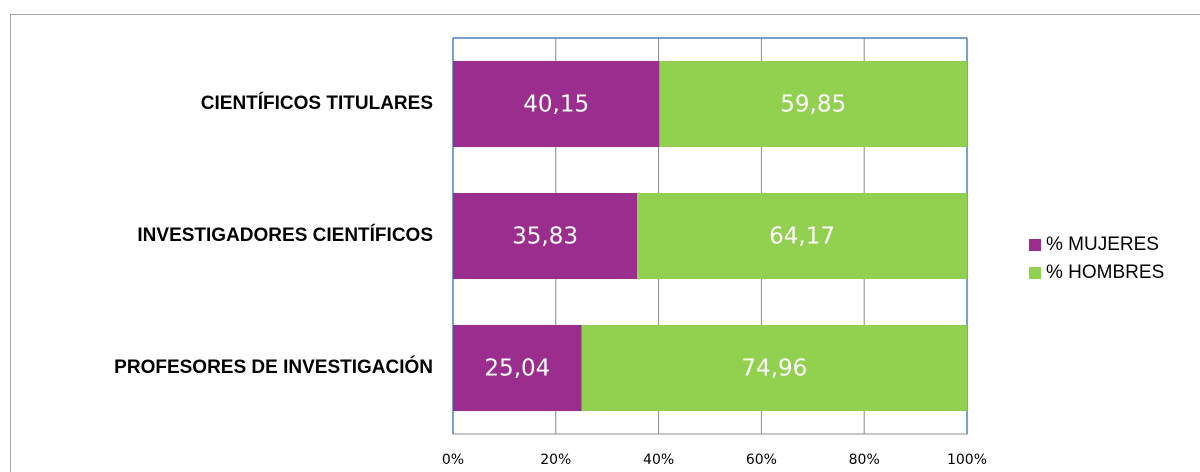  Describe the element at coordinates (967, 460) in the screenshot. I see `x-tick-label: 100%` at that location.